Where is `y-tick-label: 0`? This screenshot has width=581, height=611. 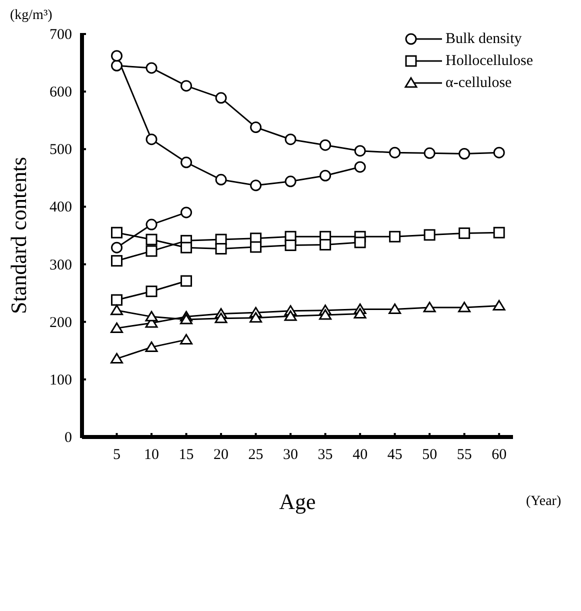
y-tick-label: 0 is located at coordinates (68, 438).